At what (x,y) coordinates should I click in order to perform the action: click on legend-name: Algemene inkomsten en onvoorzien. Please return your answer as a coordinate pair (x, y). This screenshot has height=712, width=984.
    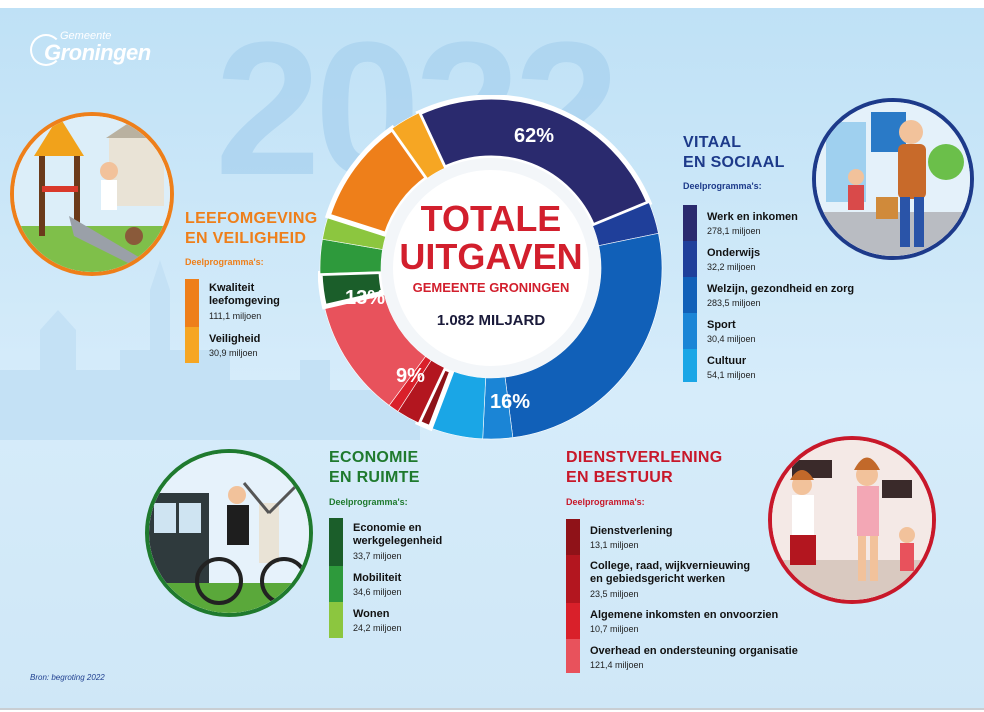
    Looking at the image, I should click on (684, 615).